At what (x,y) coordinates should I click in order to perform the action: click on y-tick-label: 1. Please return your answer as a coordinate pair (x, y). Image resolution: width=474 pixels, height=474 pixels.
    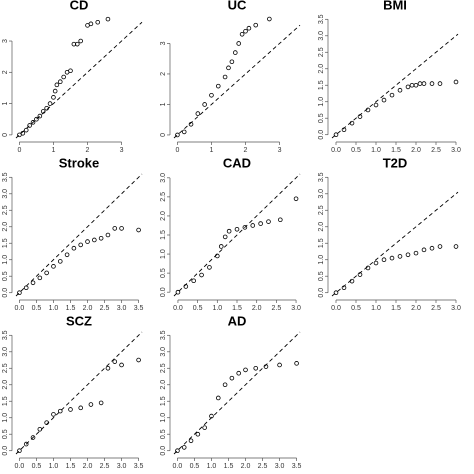
    Looking at the image, I should click on (5, 104).